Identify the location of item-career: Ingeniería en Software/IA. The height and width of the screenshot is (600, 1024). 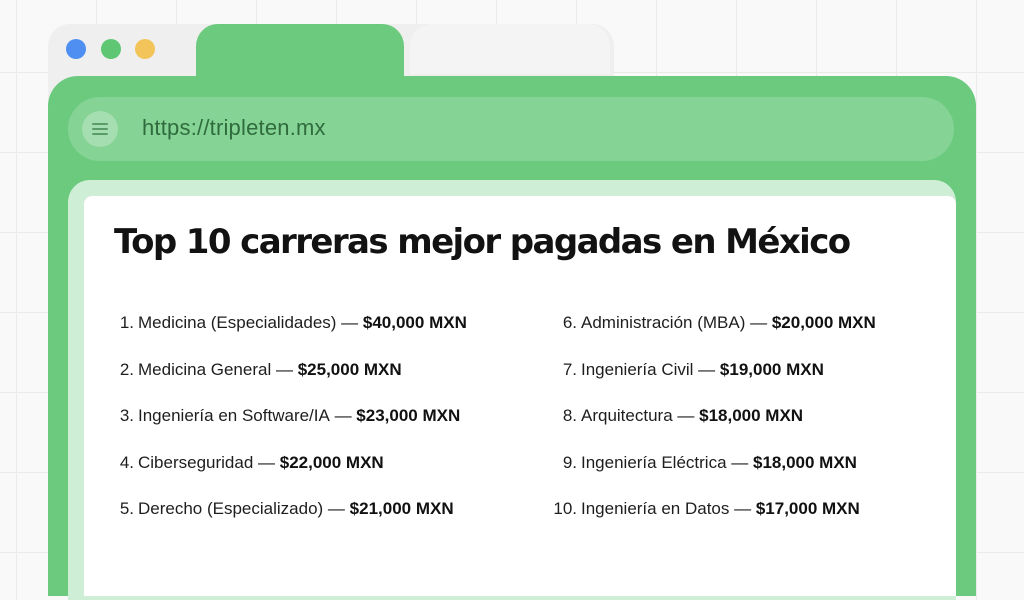
(234, 415).